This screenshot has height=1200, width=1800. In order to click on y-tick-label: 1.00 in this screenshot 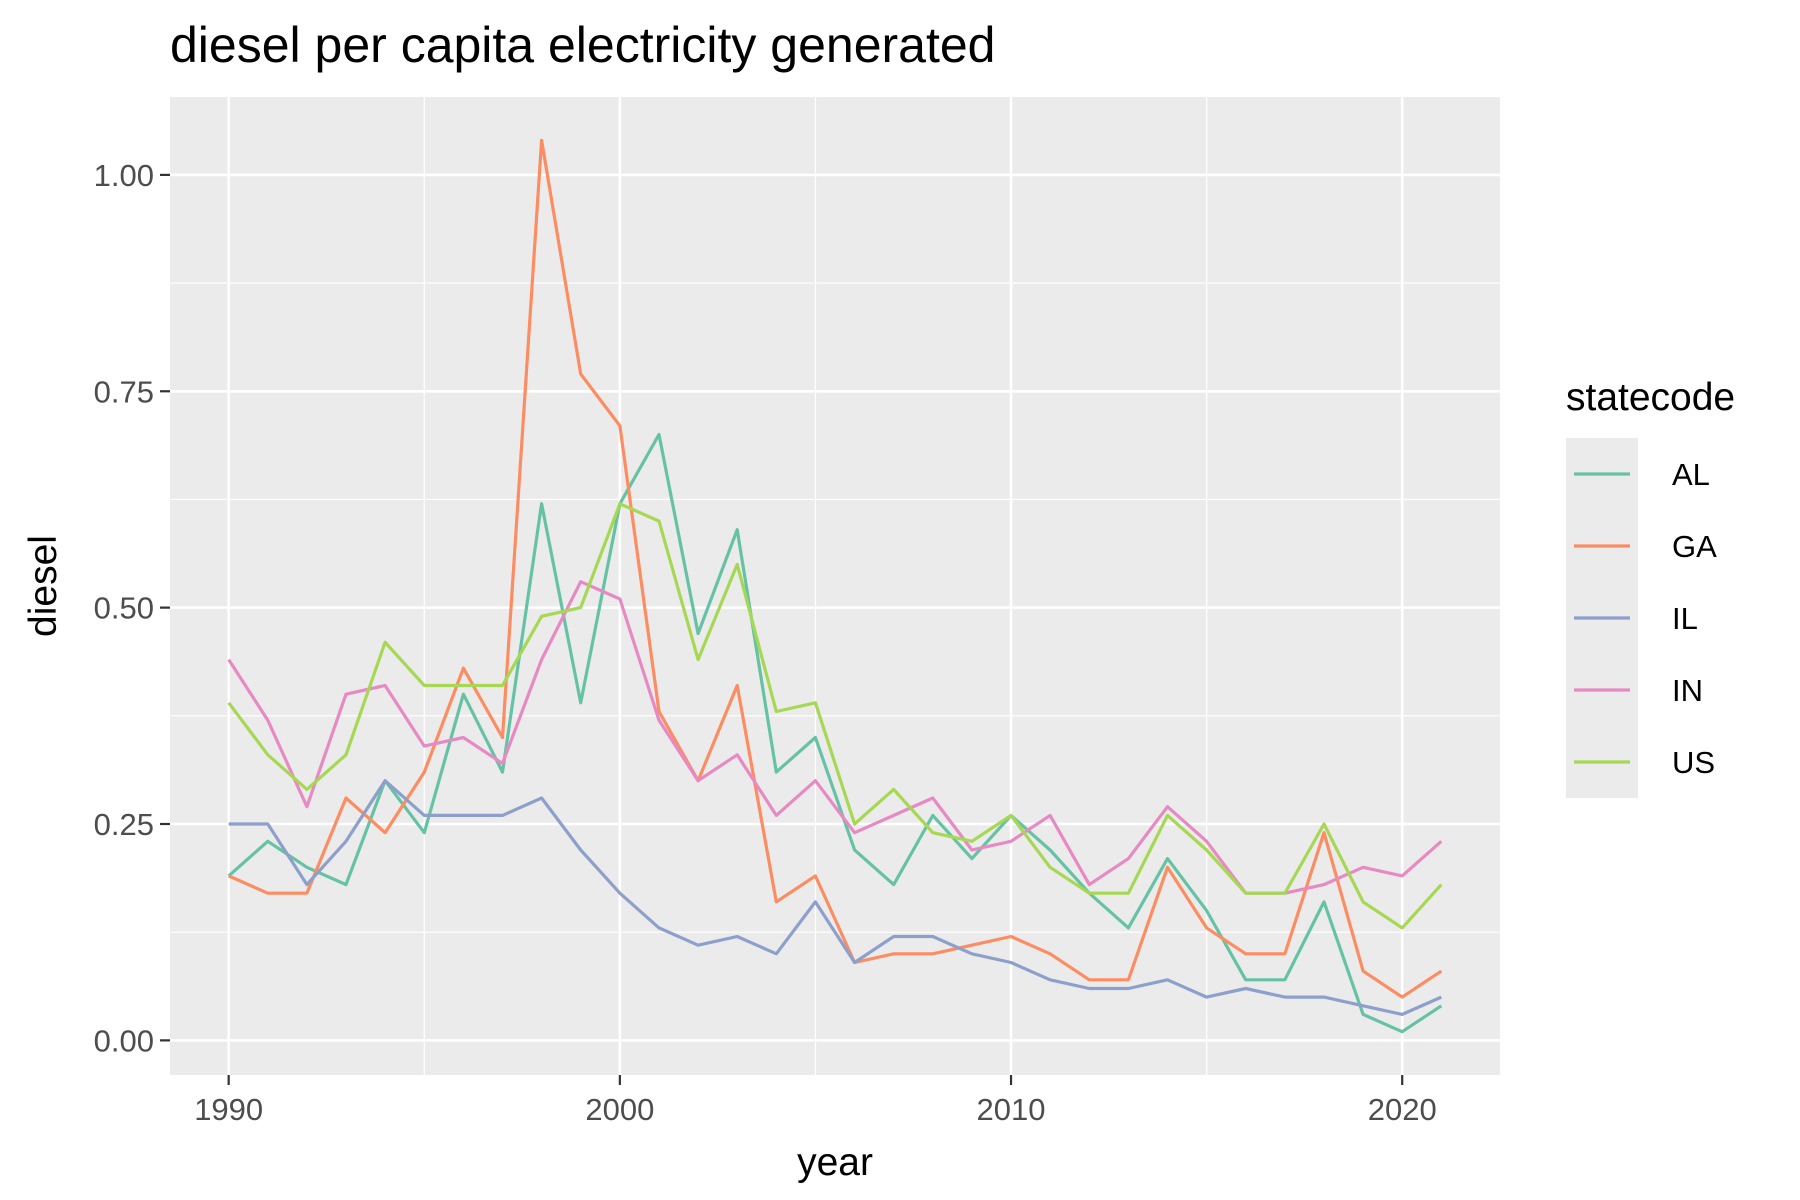, I will do `click(124, 175)`.